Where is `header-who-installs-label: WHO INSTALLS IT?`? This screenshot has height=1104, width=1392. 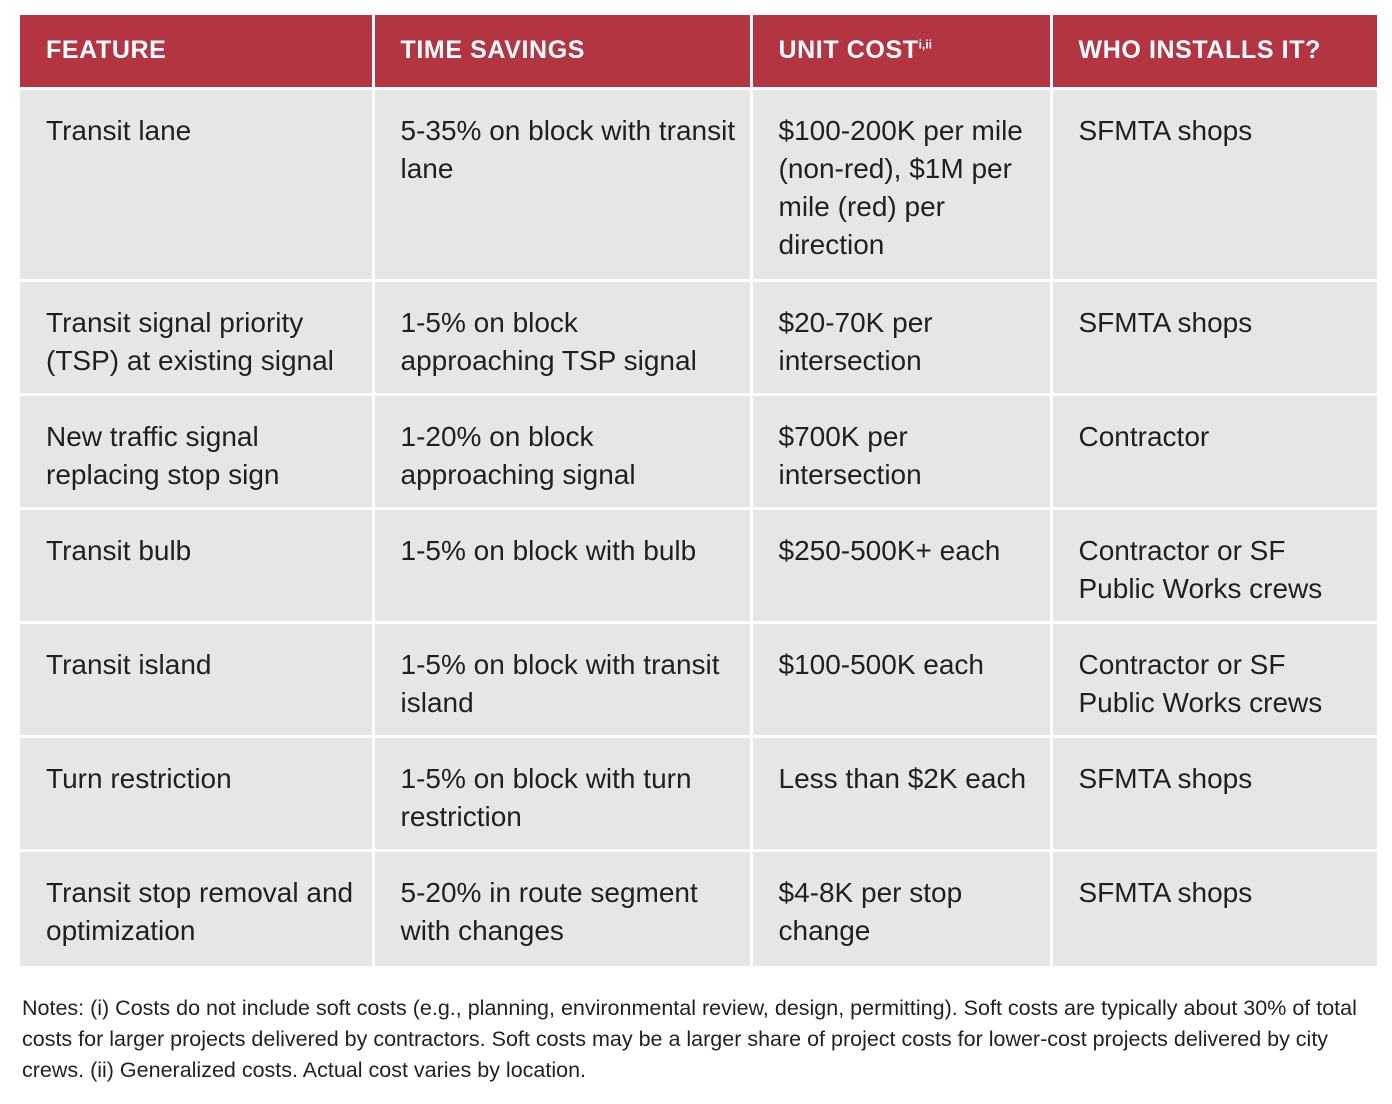 header-who-installs-label: WHO INSTALLS IT? is located at coordinates (1199, 50).